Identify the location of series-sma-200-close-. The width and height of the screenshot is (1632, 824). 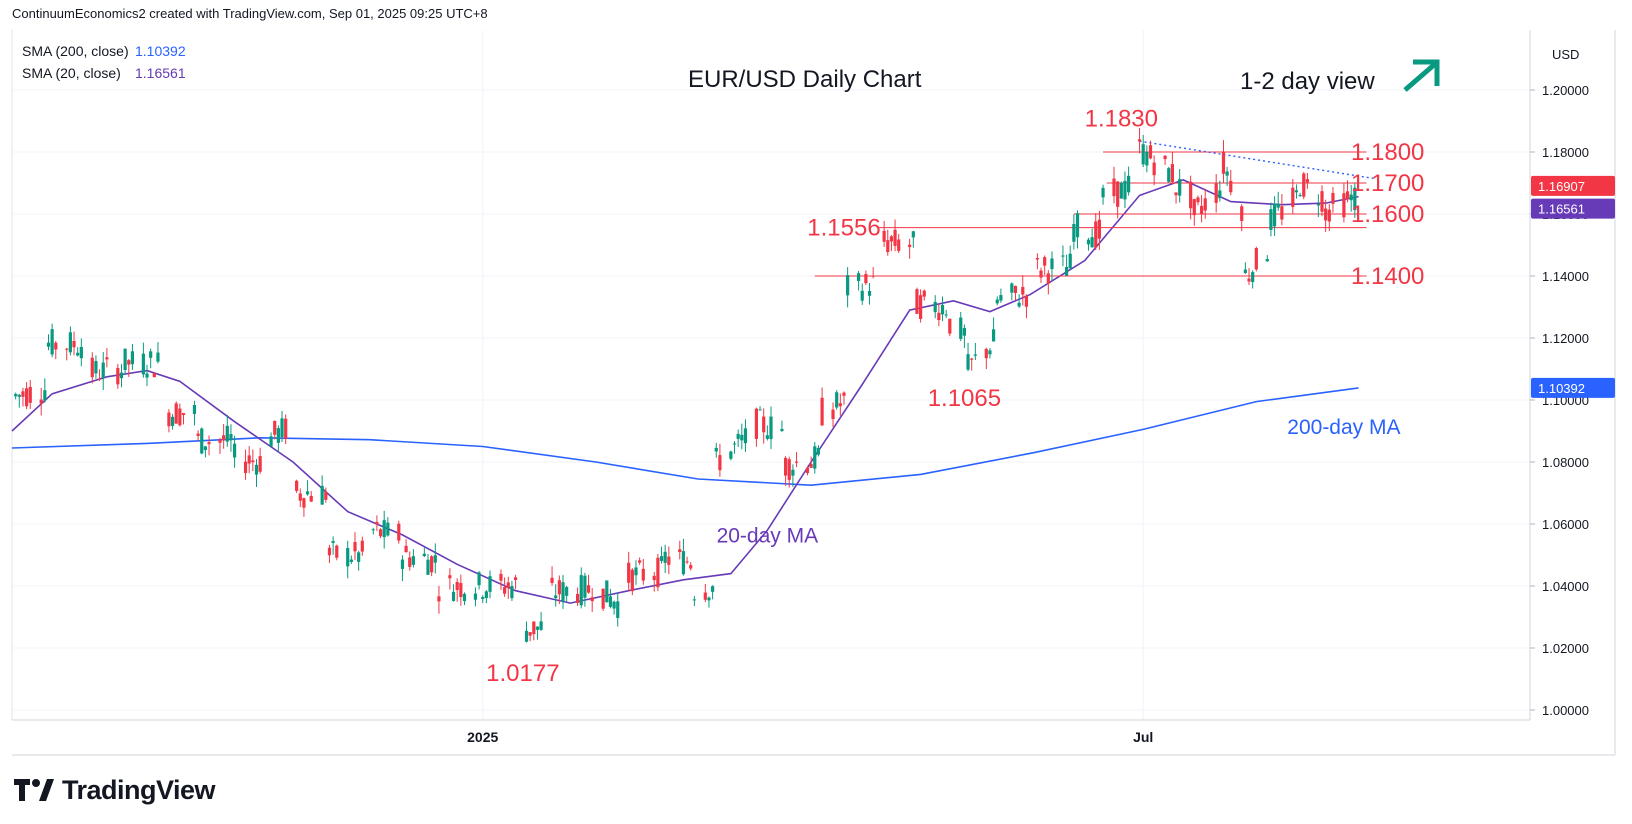
(685, 437).